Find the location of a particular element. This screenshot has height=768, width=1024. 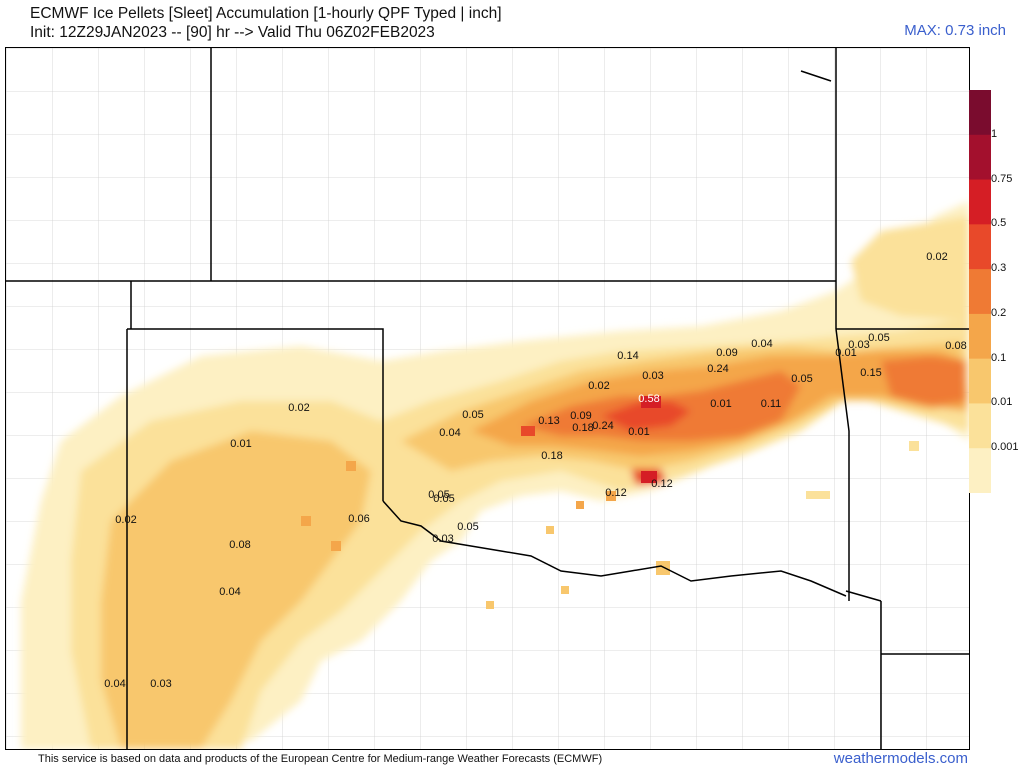

value-label: 0.11 is located at coordinates (771, 404).